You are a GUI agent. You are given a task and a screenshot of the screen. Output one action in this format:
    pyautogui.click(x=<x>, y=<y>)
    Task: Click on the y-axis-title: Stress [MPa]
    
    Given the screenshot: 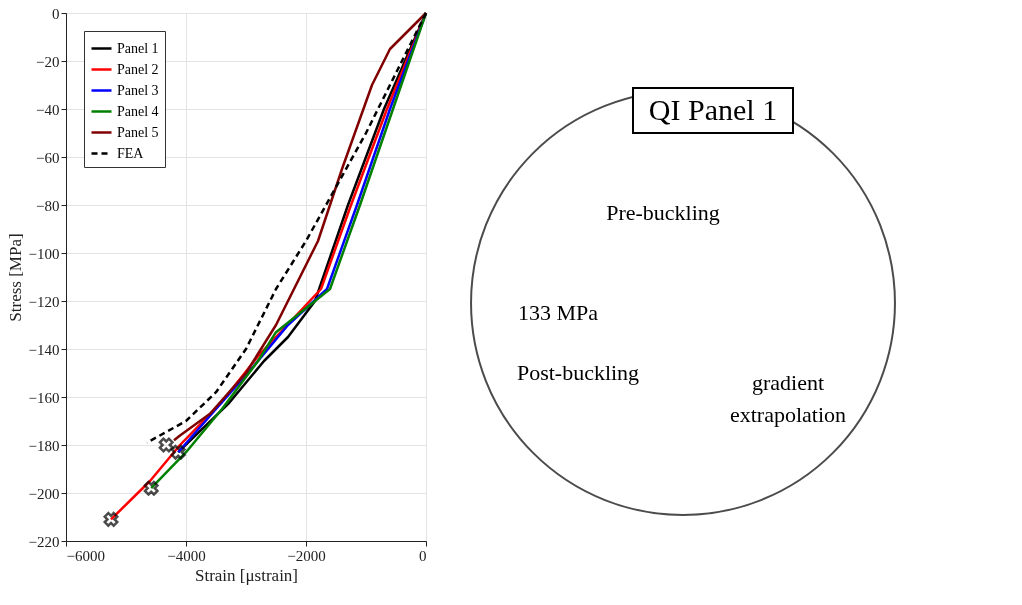 What is the action you would take?
    pyautogui.click(x=15, y=277)
    